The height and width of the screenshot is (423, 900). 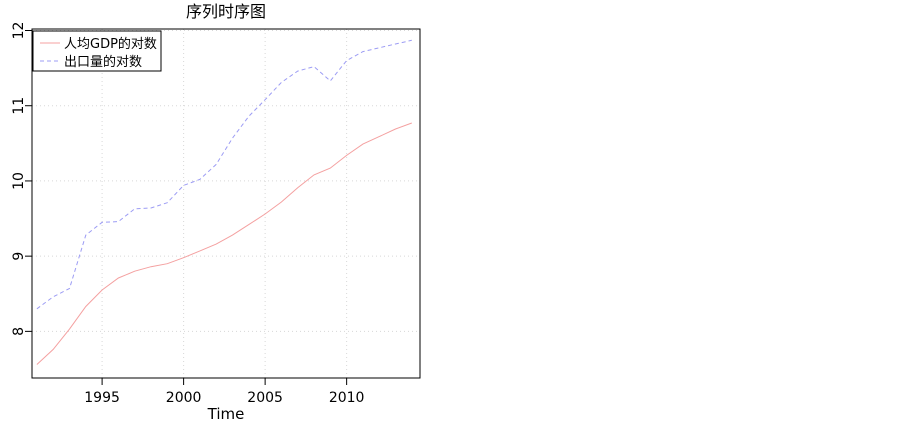 What do you see at coordinates (19, 331) in the screenshot?
I see `y-tick-label: 8` at bounding box center [19, 331].